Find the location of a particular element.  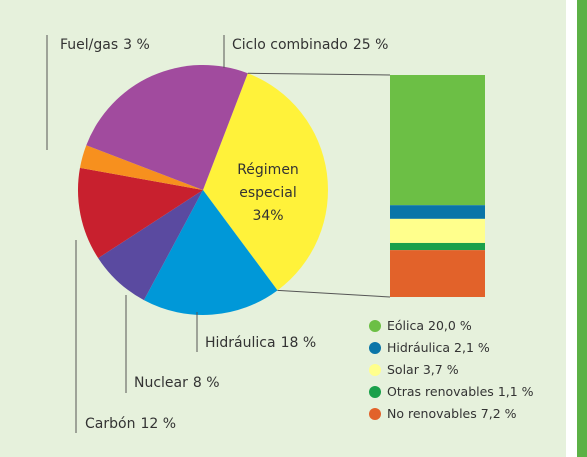

slice-name: Carbón is located at coordinates (110, 424).